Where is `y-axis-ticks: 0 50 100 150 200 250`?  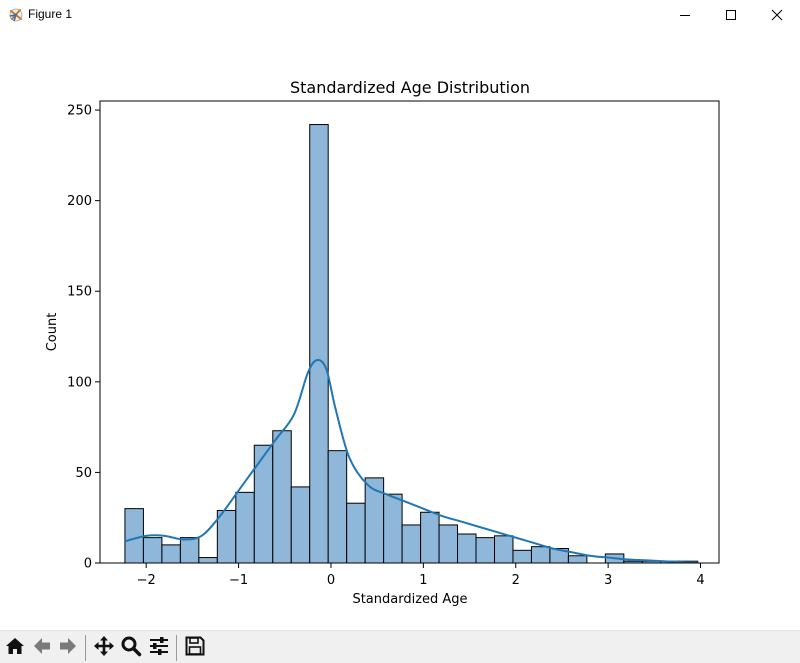 y-axis-ticks: 0 50 100 150 200 250 is located at coordinates (83, 338).